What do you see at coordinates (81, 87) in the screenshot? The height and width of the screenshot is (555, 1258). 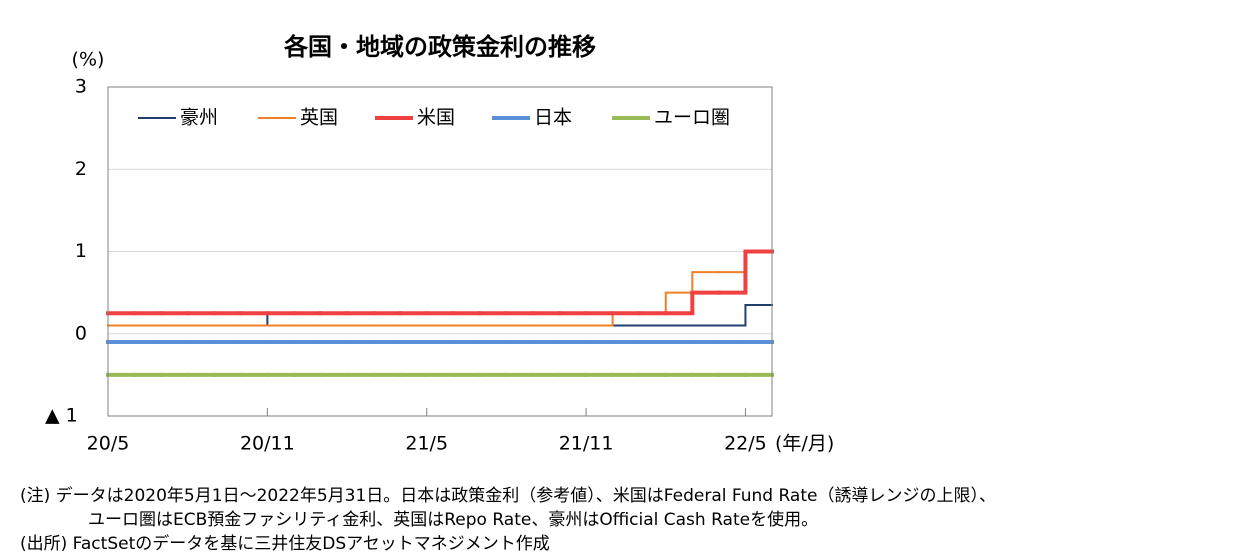 I see `y-tick-label: 3` at bounding box center [81, 87].